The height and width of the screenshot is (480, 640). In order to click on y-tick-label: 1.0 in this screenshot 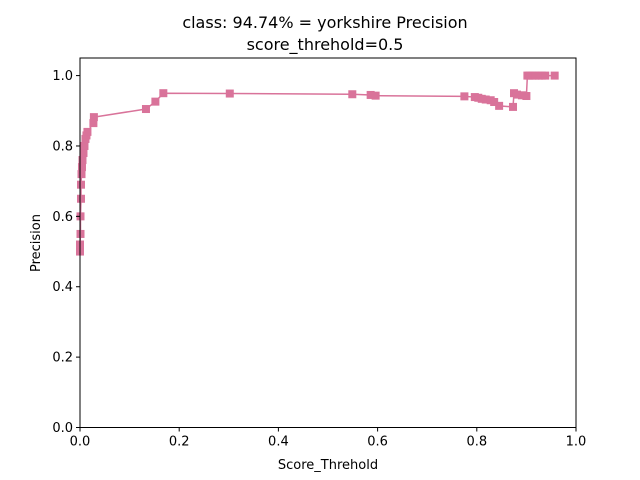, I will do `click(62, 76)`.